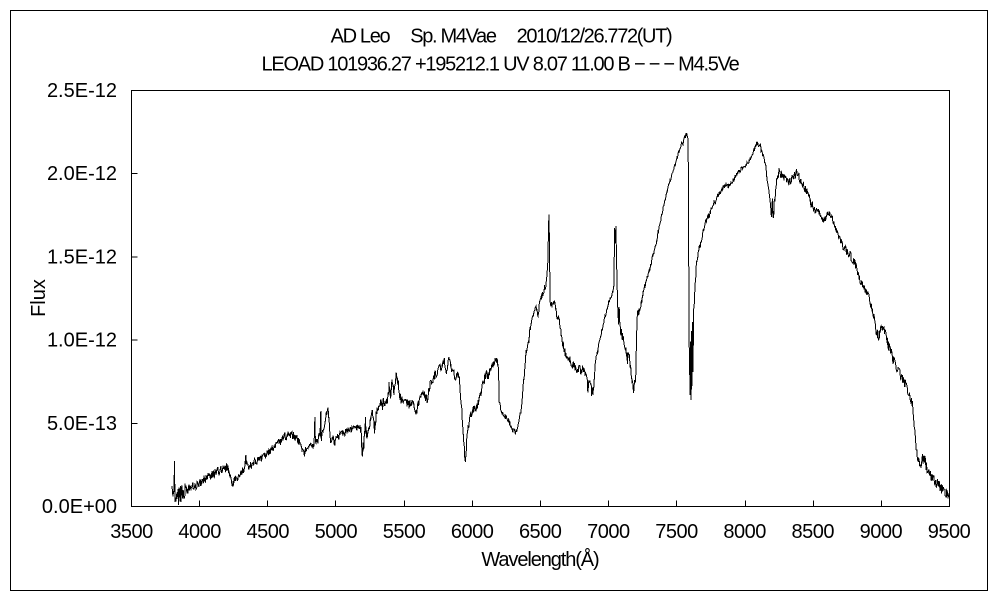 This screenshot has height=605, width=1000. What do you see at coordinates (268, 532) in the screenshot?
I see `svg-text: 4500` at bounding box center [268, 532].